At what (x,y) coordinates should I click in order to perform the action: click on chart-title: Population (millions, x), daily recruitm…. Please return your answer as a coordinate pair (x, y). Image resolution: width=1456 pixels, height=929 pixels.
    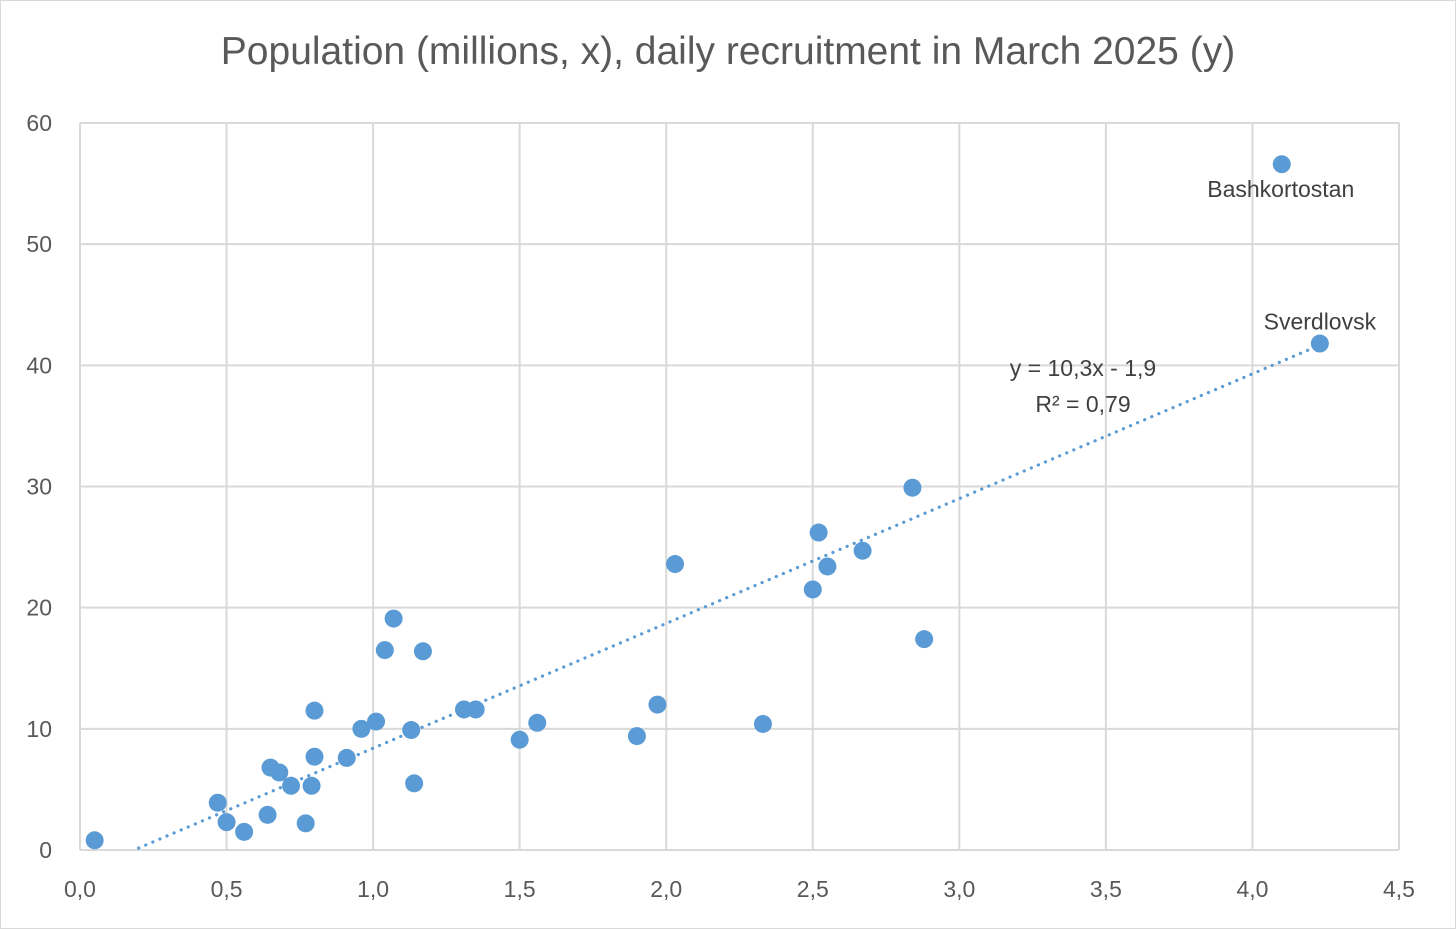
    Looking at the image, I should click on (728, 51).